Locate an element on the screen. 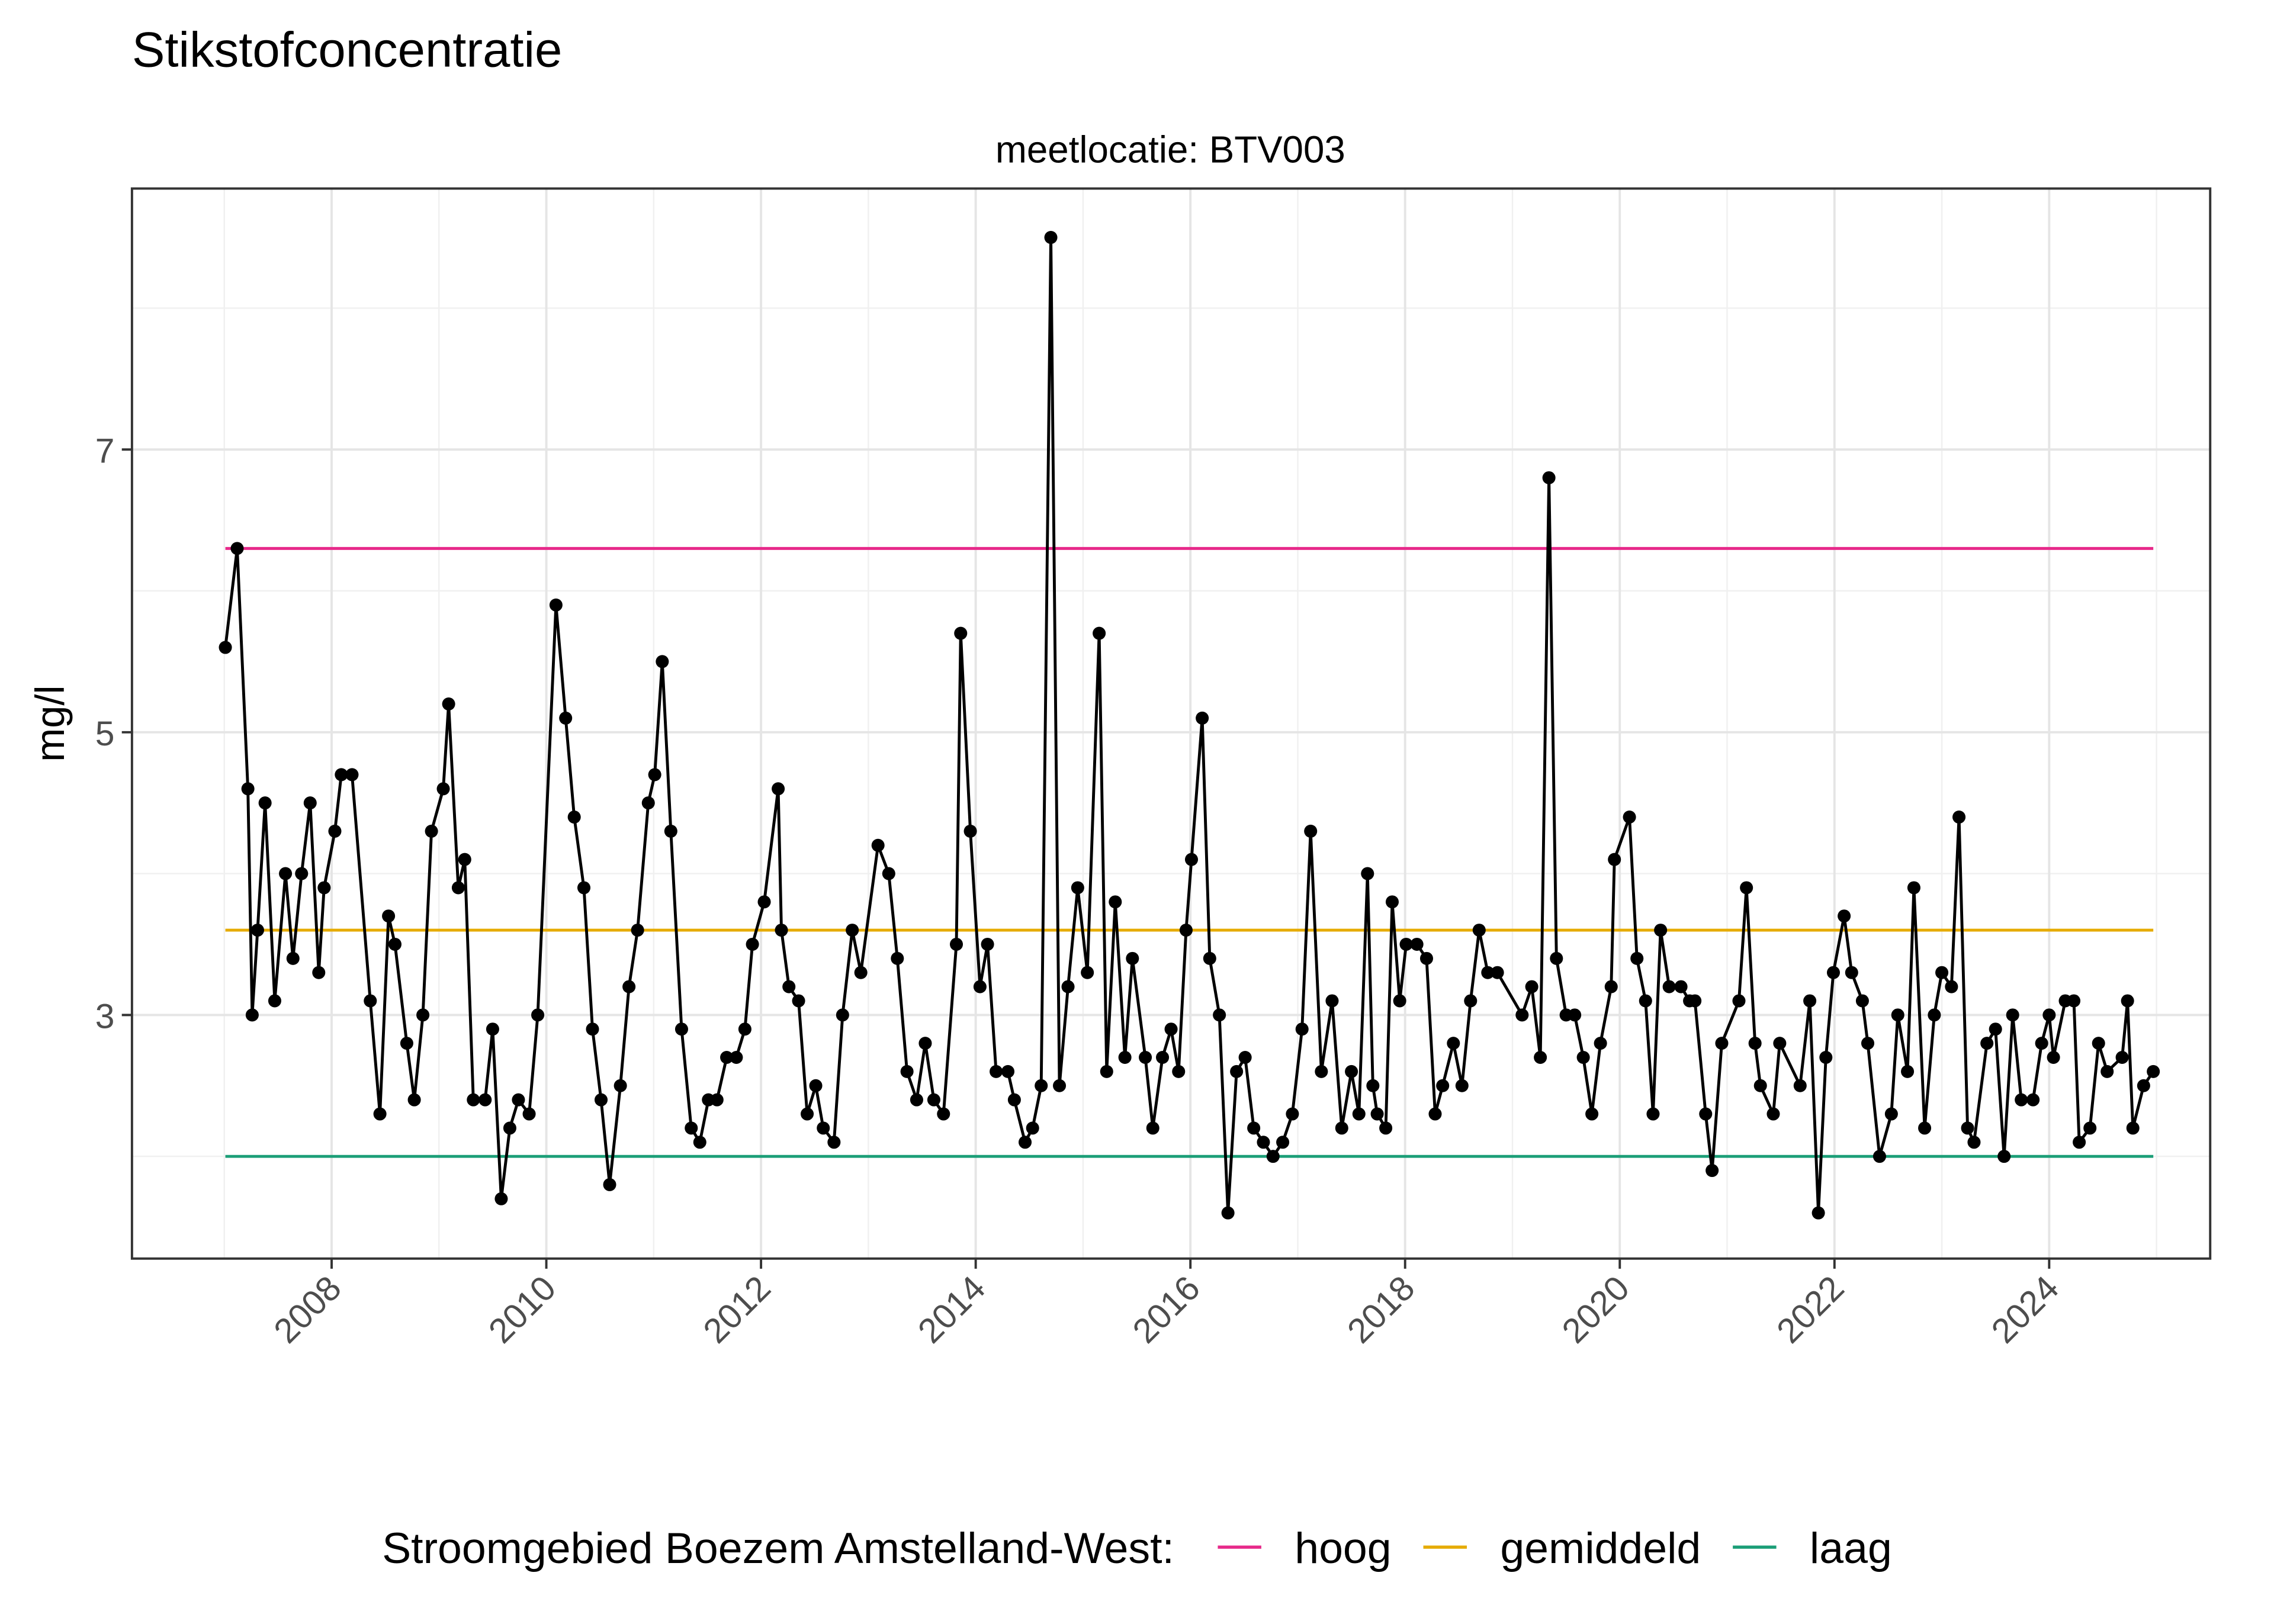 The width and height of the screenshot is (2274, 1624). y-tick-label: 3 is located at coordinates (105, 1016).